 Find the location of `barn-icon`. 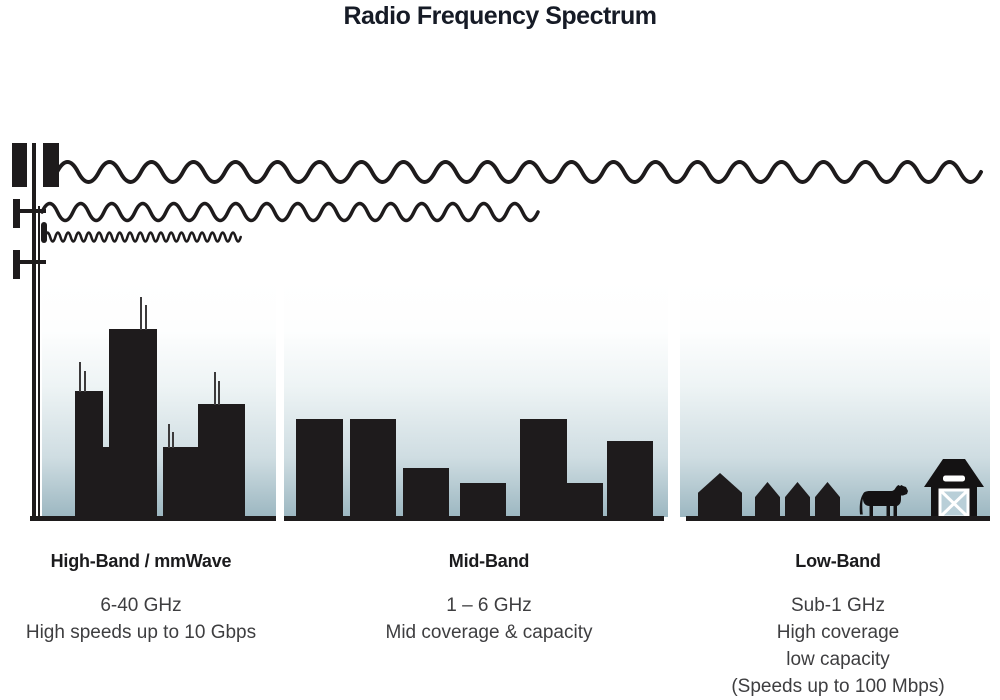

barn-icon is located at coordinates (954, 488).